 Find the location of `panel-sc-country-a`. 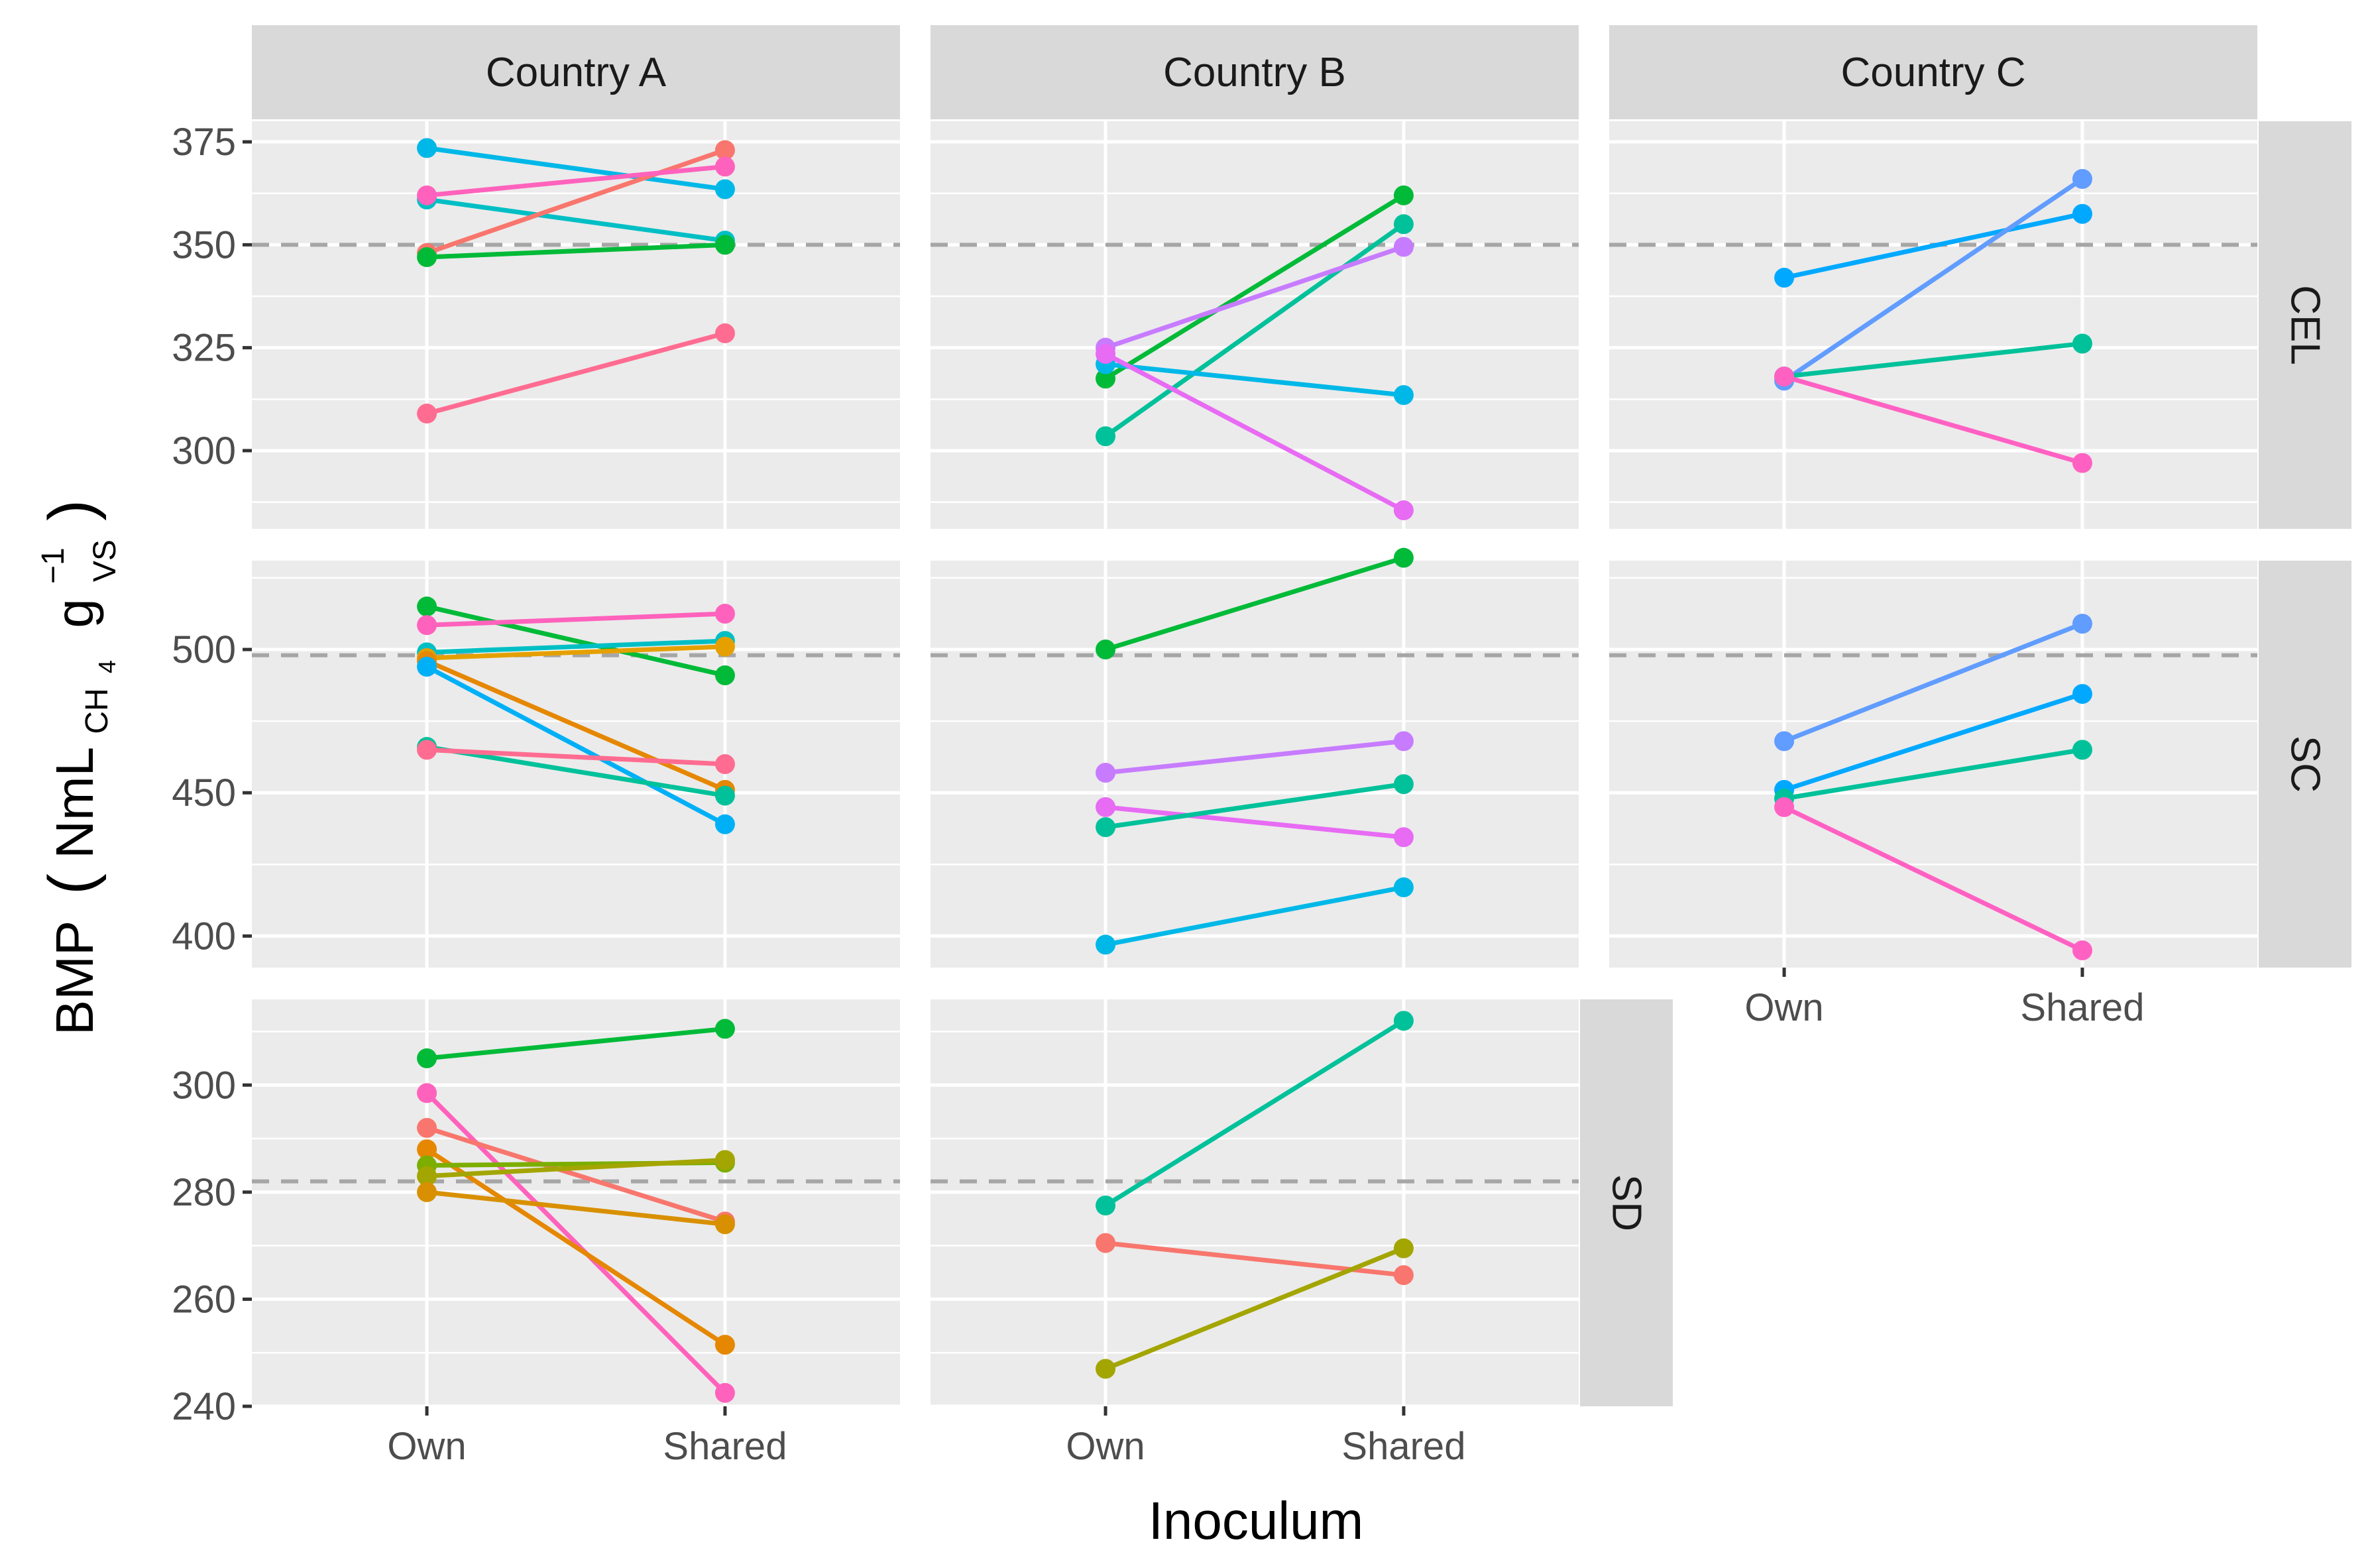

panel-sc-country-a is located at coordinates (576, 765).